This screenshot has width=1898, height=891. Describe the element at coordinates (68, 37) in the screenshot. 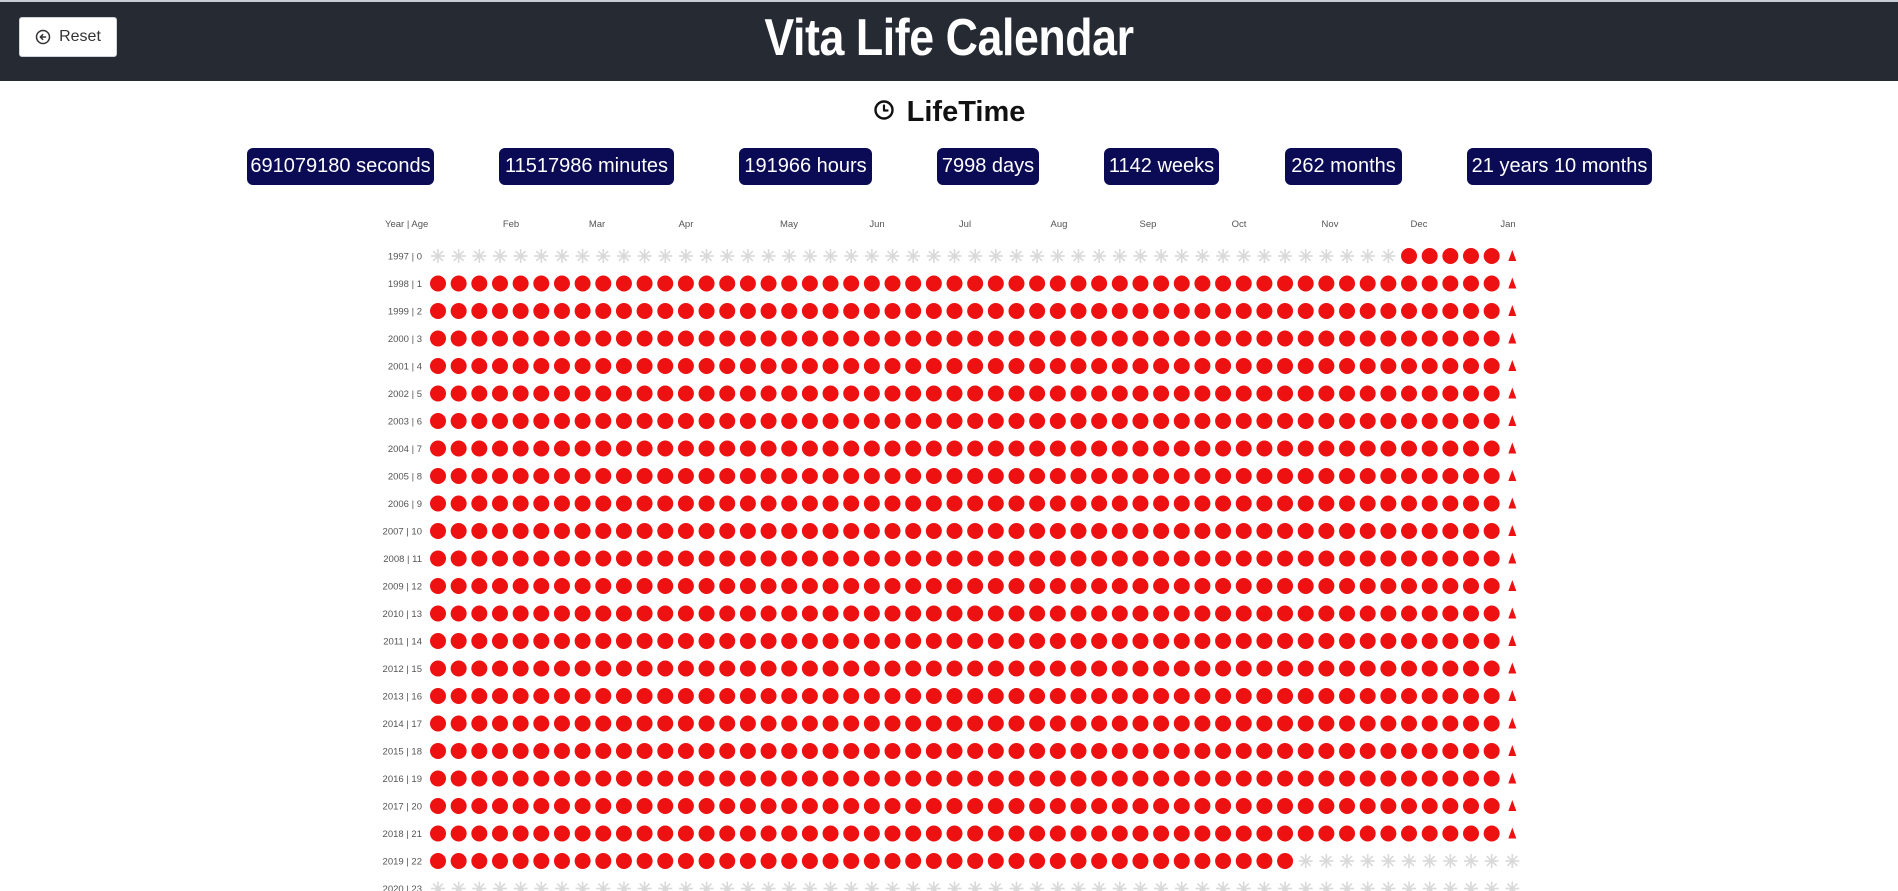

I see `reset-button: Reset` at that location.